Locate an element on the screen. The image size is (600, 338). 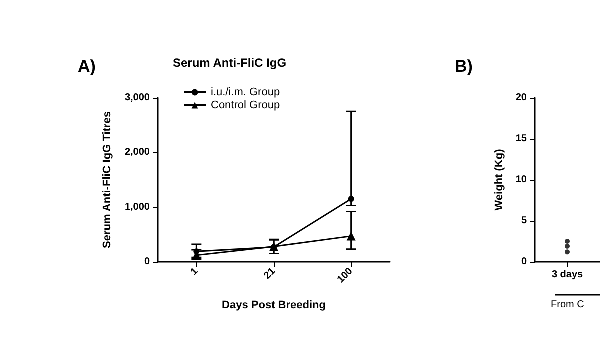
x-tick-label: 21 is located at coordinates (270, 274).